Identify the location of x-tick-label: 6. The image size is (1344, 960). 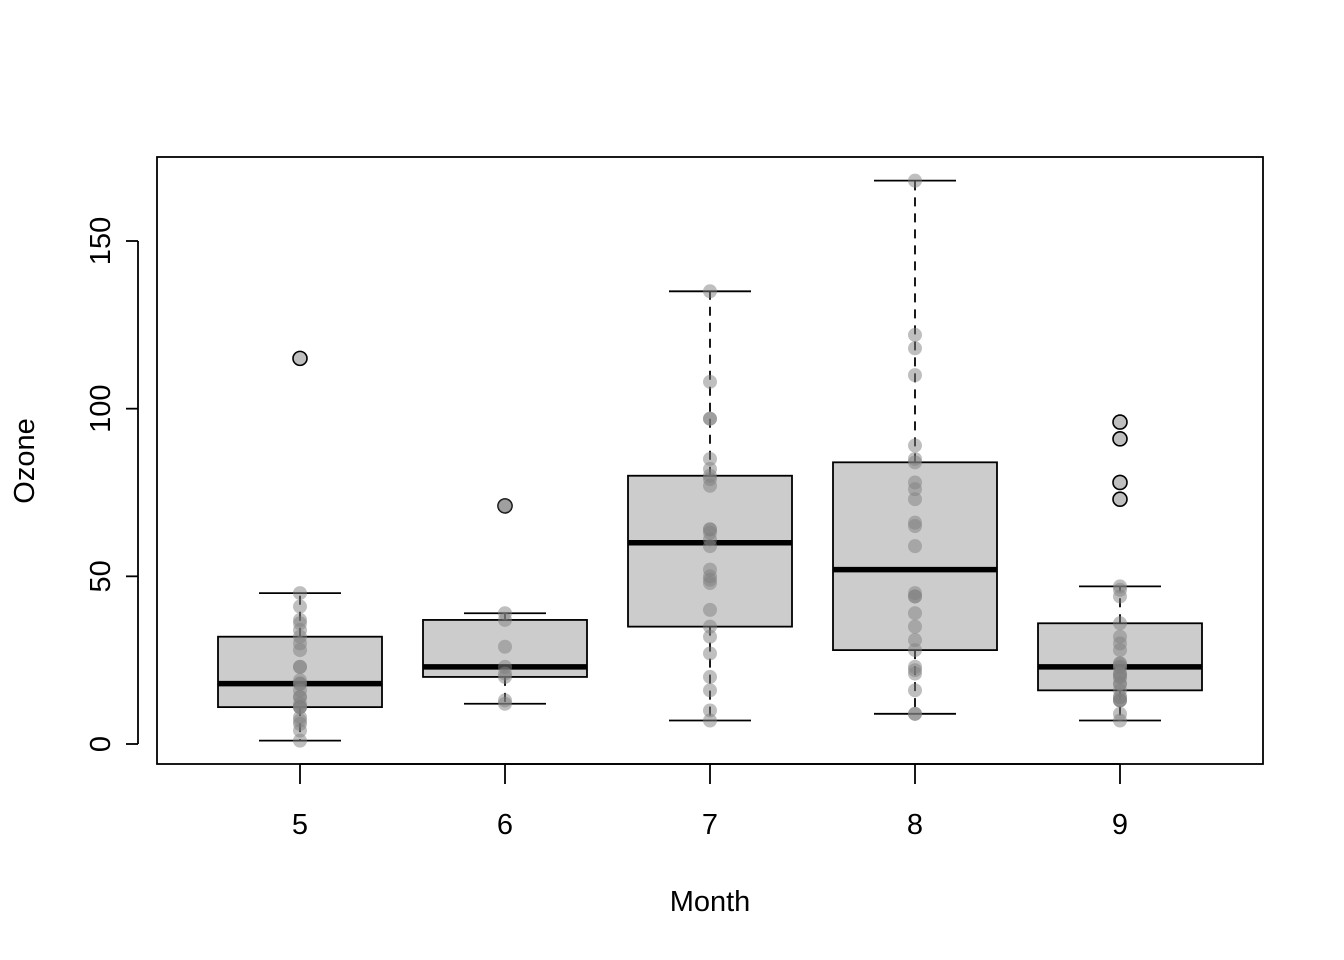
(505, 825).